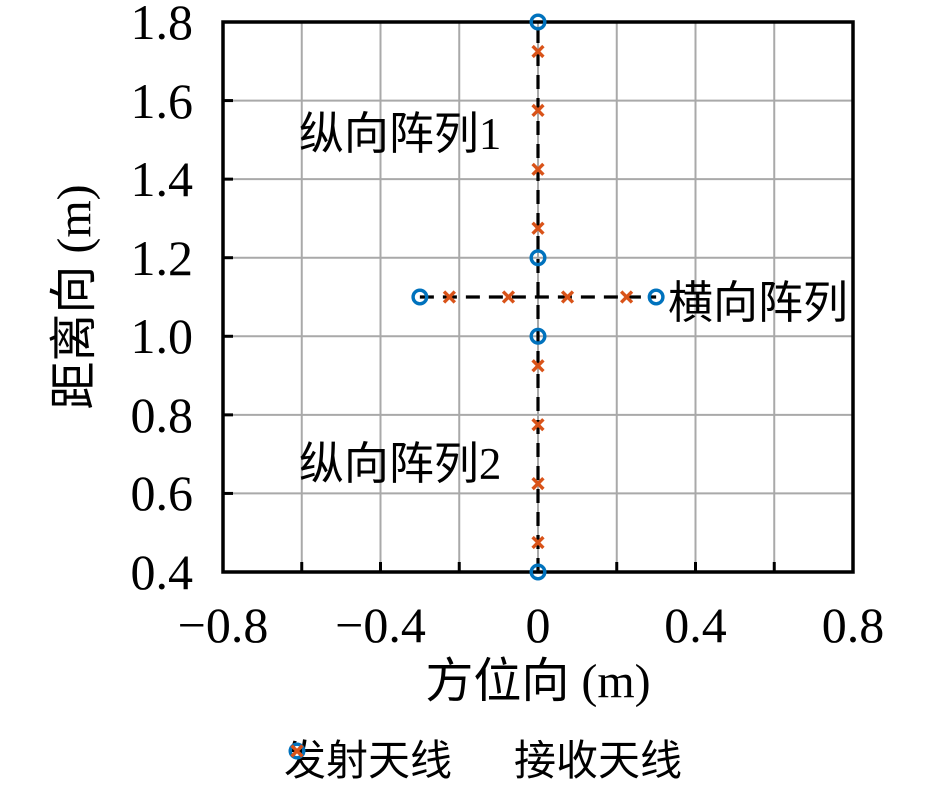  What do you see at coordinates (162, 493) in the screenshot?
I see `y-tick-label: 0.6` at bounding box center [162, 493].